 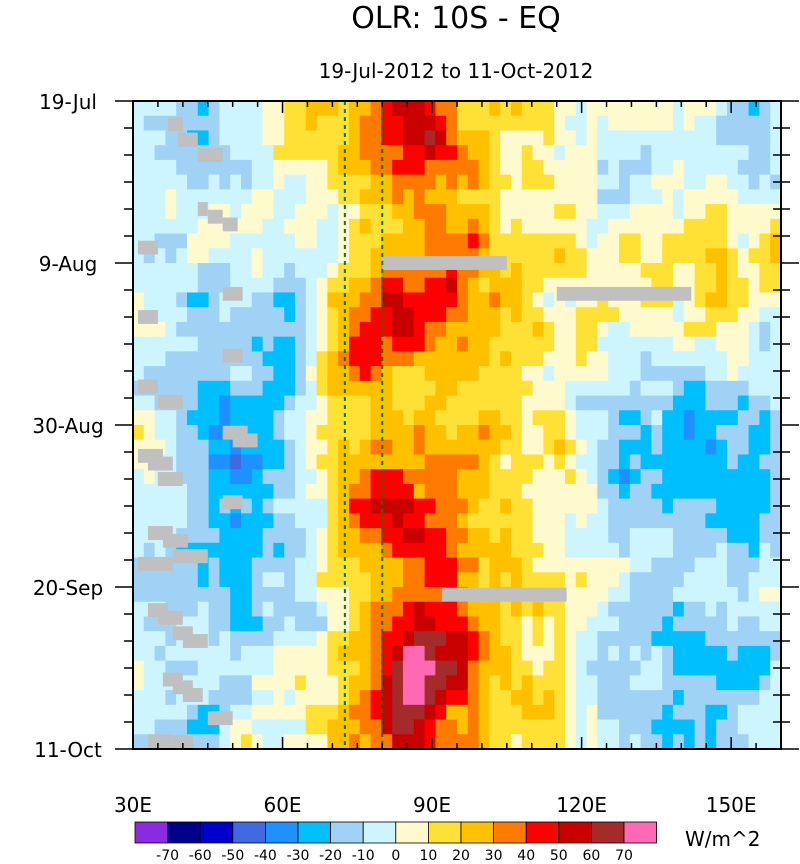 I want to click on missing-data-segment, so click(x=182, y=742).